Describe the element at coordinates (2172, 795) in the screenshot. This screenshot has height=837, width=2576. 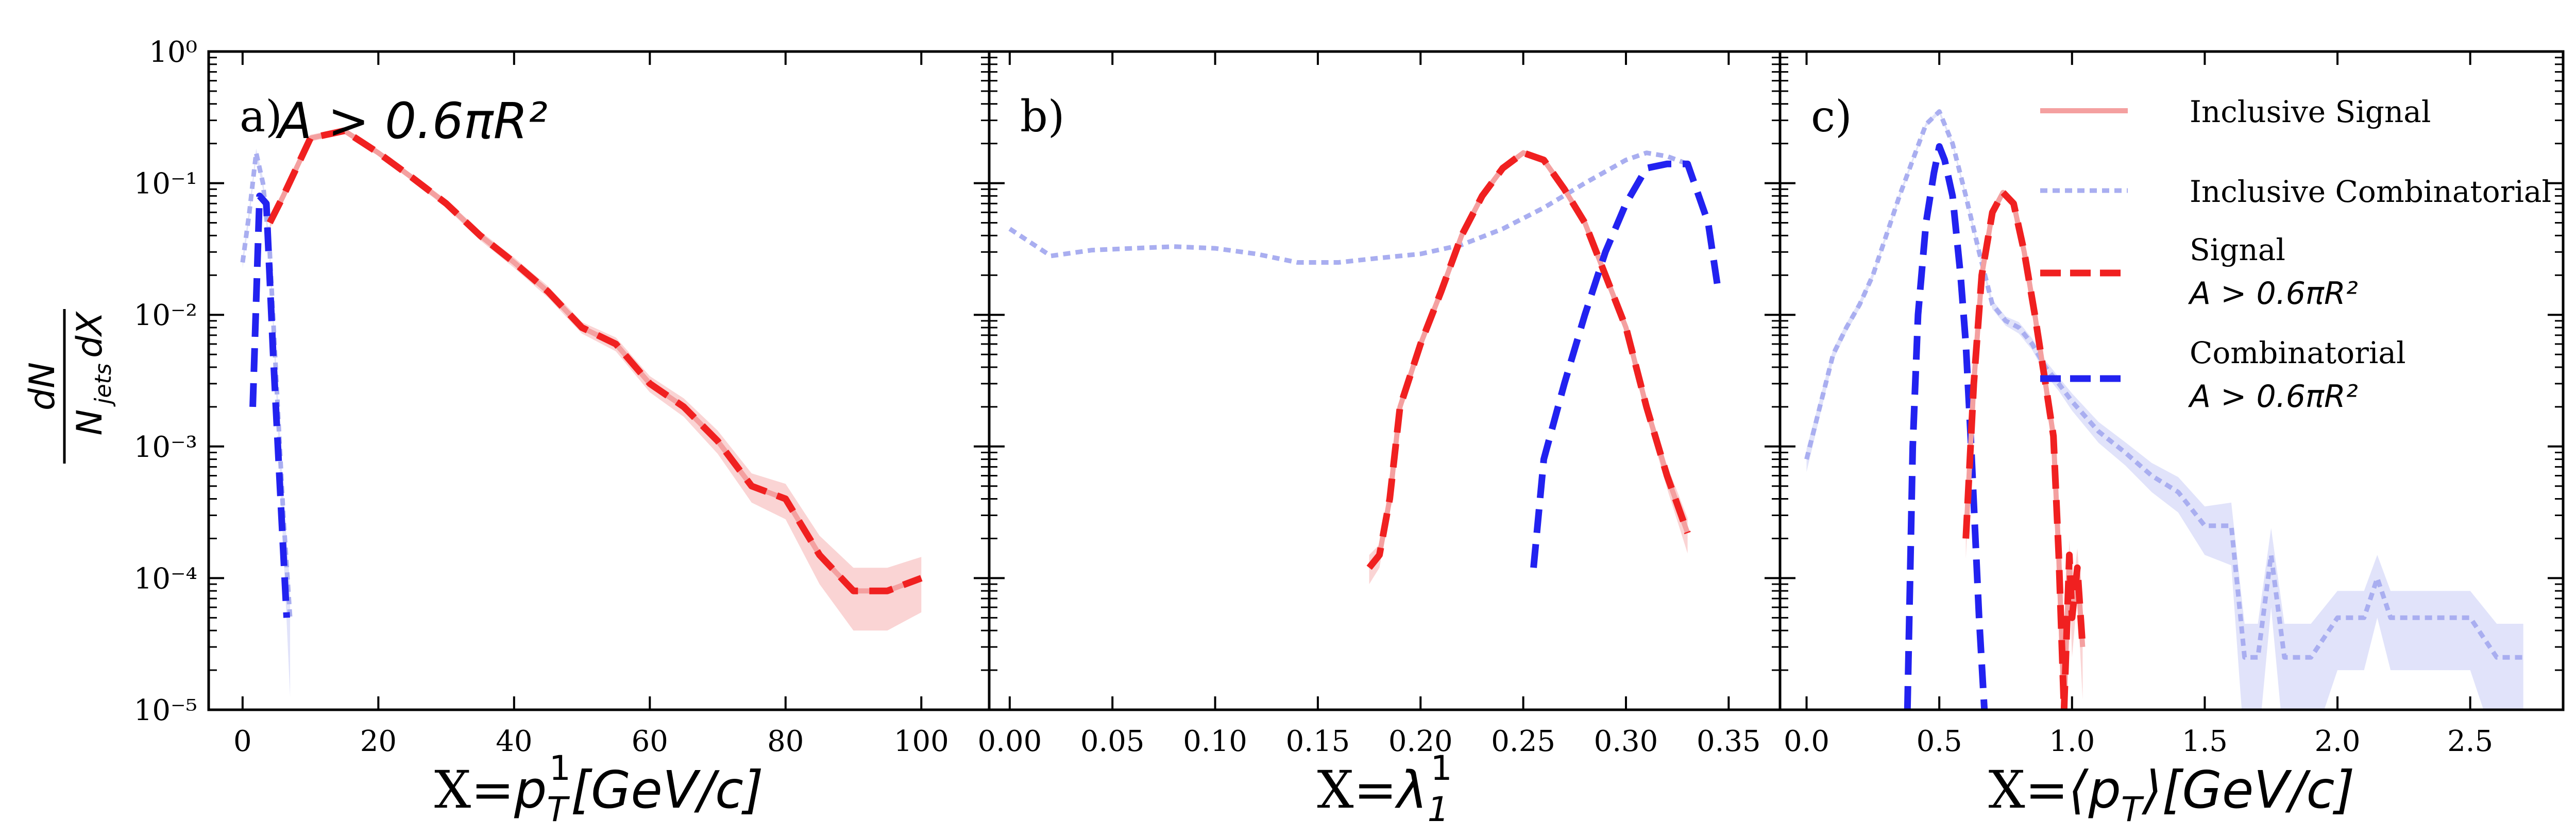
I see `x-axis-label: X=⟨pT⟩[GeV/c]` at that location.